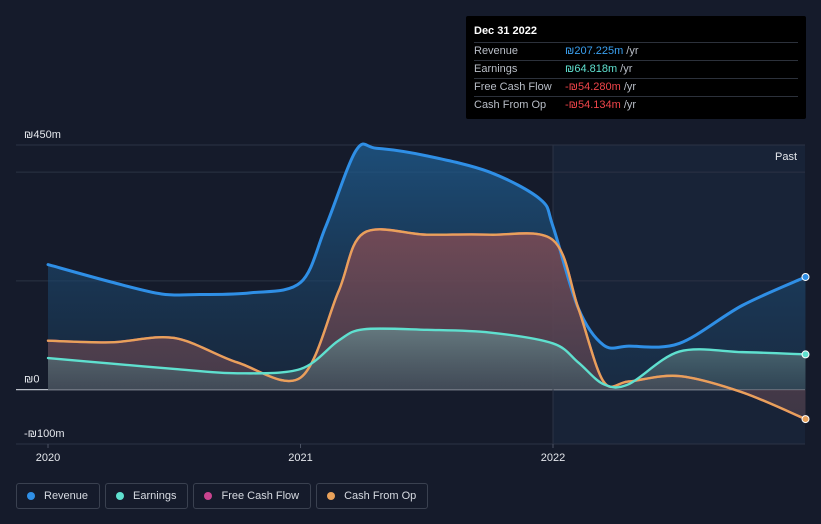  I want to click on tooltip-row-earnings: Earnings ₪64.818m /yr, so click(636, 69).